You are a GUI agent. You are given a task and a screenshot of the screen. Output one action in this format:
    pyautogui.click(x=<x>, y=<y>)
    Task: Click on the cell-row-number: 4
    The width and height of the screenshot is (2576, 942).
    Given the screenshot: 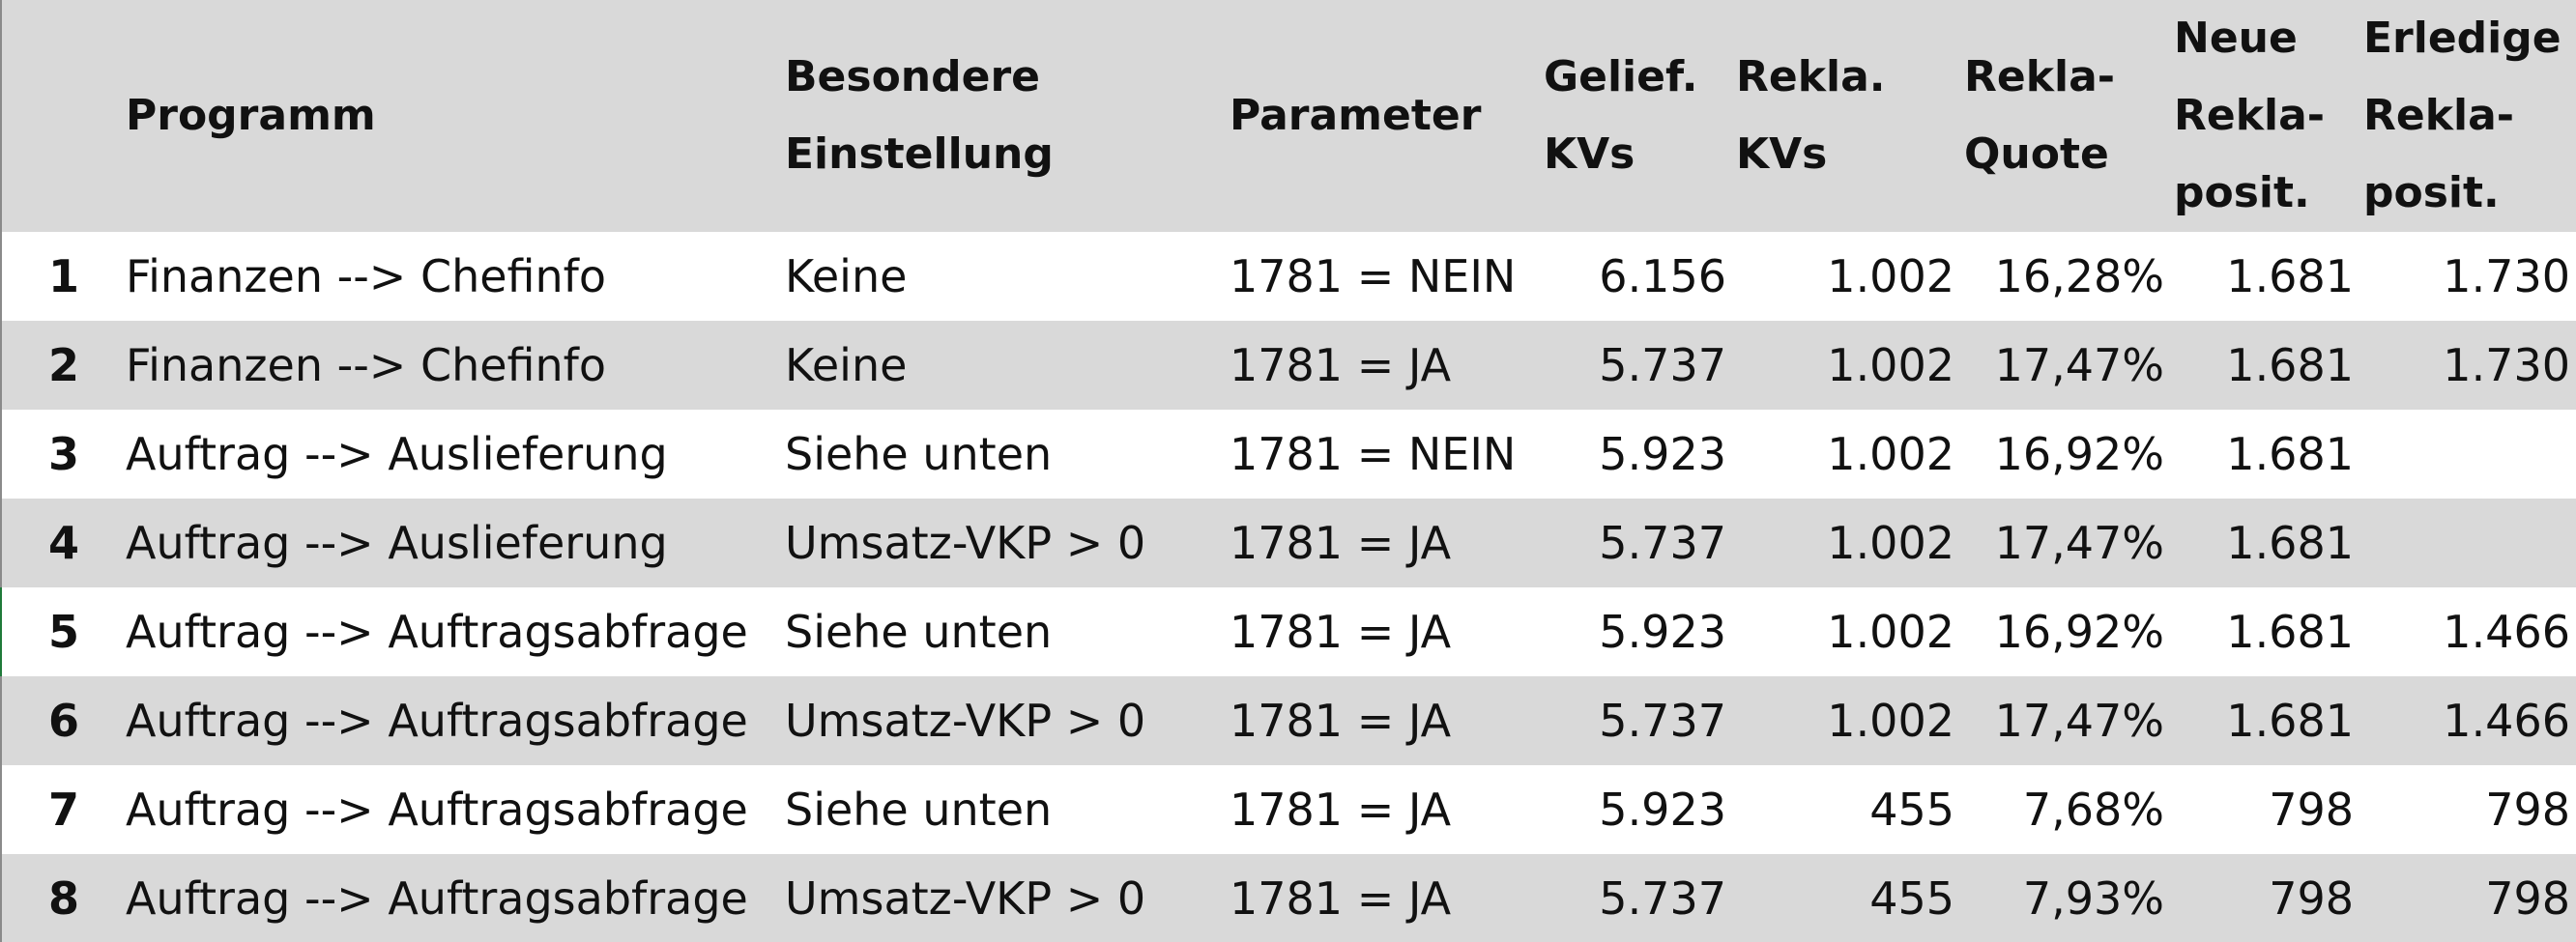 What is the action you would take?
    pyautogui.click(x=63, y=543)
    